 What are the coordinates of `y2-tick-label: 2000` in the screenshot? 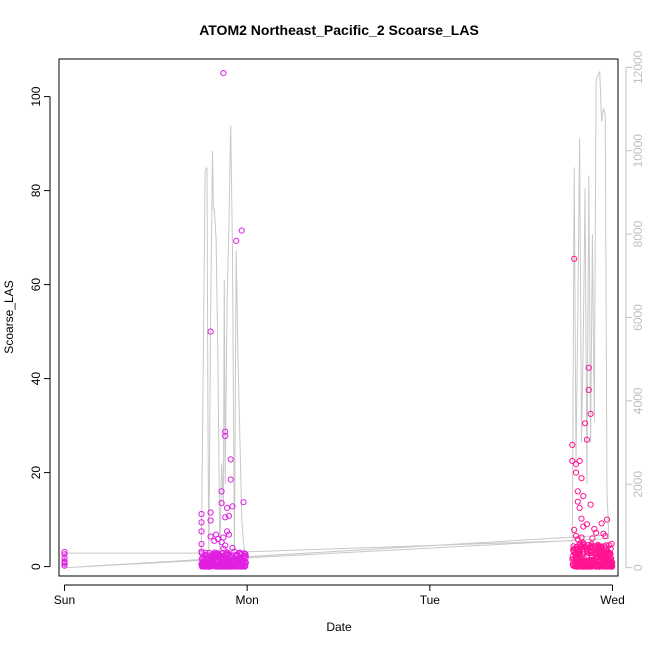 It's located at (638, 484).